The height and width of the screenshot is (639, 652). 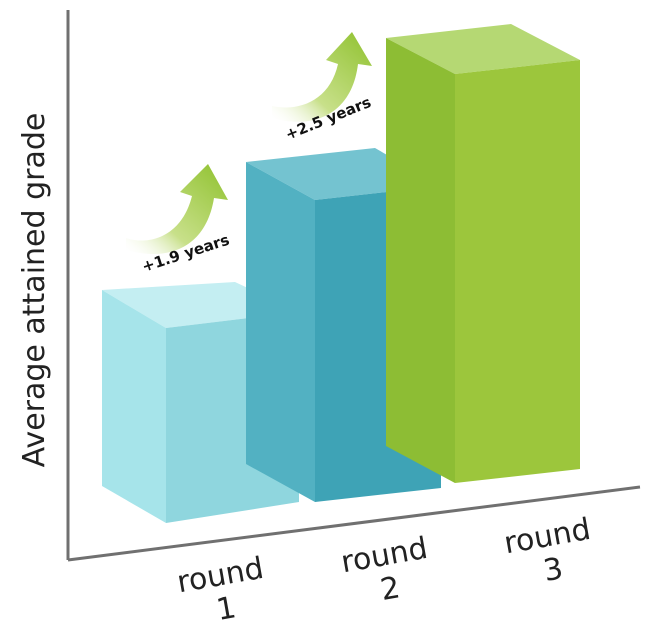 What do you see at coordinates (390, 589) in the screenshot?
I see `x-tick-2-line2: 2` at bounding box center [390, 589].